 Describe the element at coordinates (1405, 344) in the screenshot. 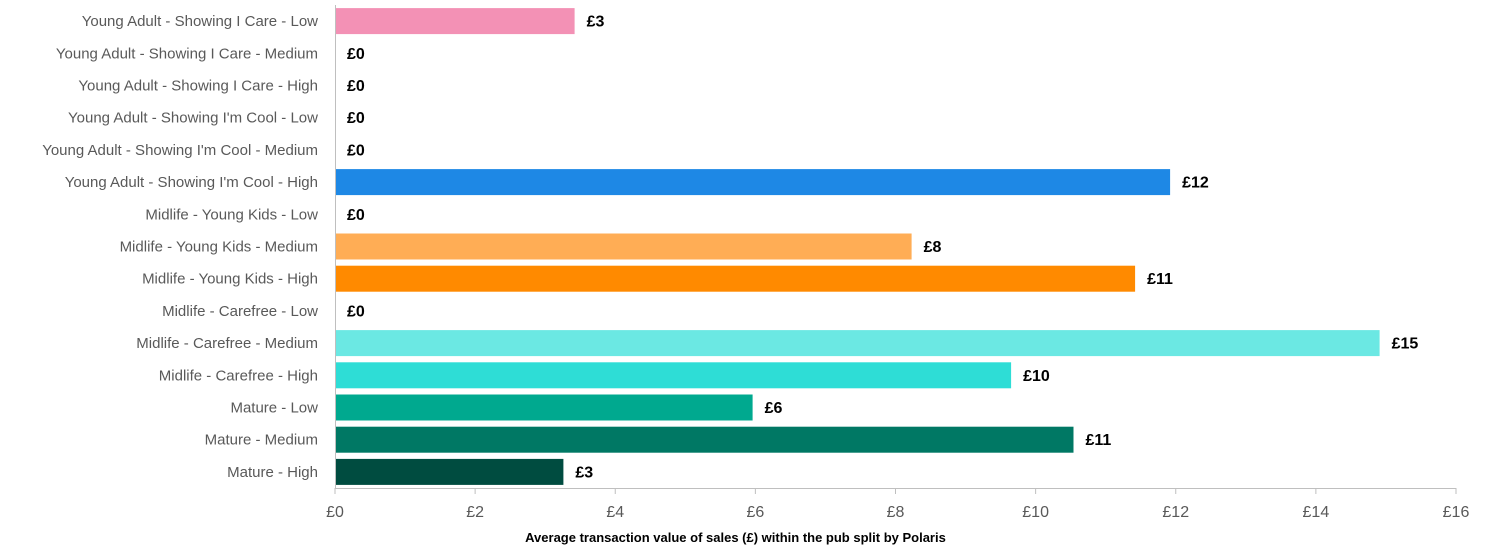

I see `data-label: £15` at that location.